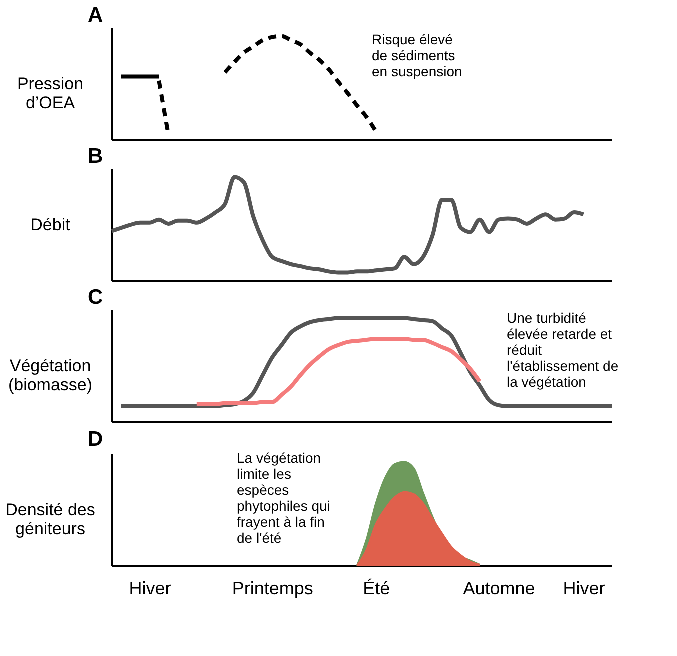  Describe the element at coordinates (563, 350) in the screenshot. I see `annotation: Une turbidité élevée retarde et réduit l'établissement de la végétation` at that location.